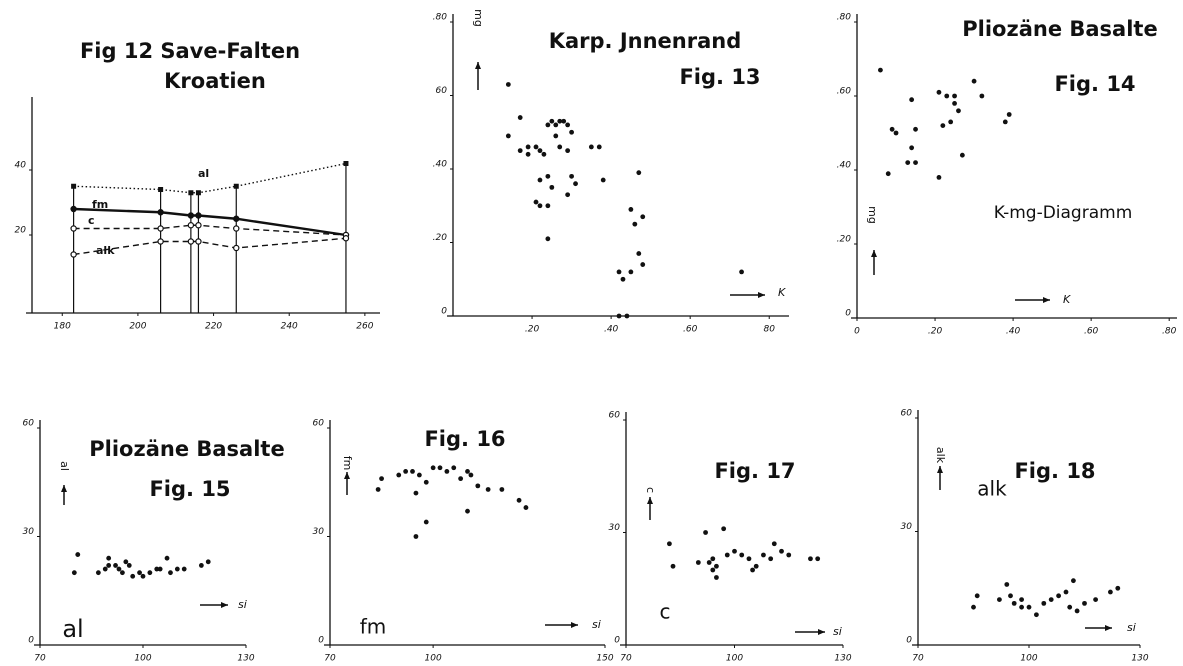 The height and width of the screenshot is (666, 1183). What do you see at coordinates (330, 659) in the screenshot?
I see `x-tick-label: 70` at bounding box center [330, 659].